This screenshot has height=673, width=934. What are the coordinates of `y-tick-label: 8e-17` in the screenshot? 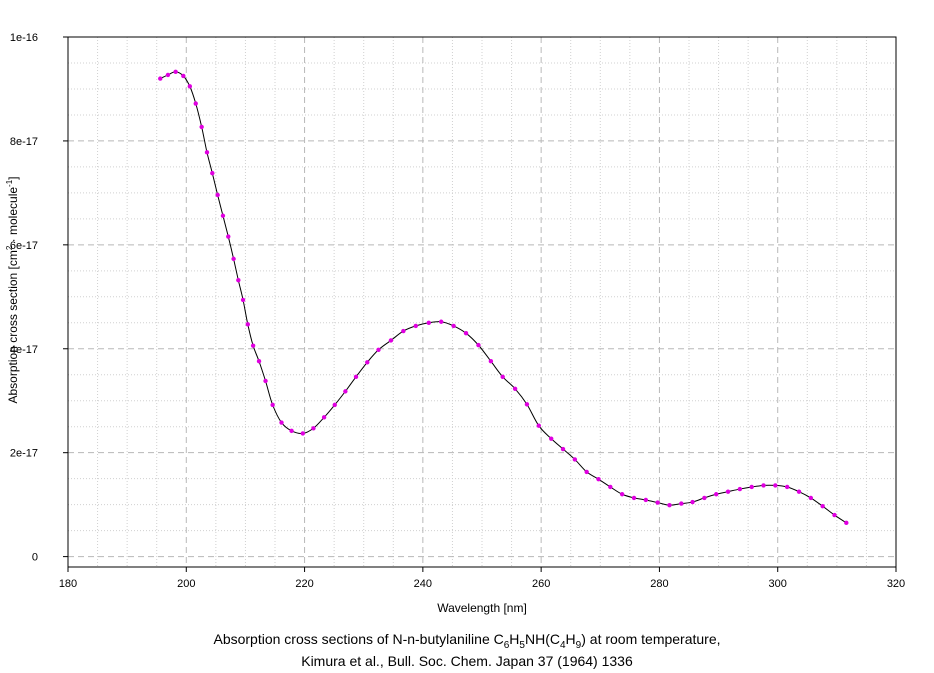 It's located at (24, 142).